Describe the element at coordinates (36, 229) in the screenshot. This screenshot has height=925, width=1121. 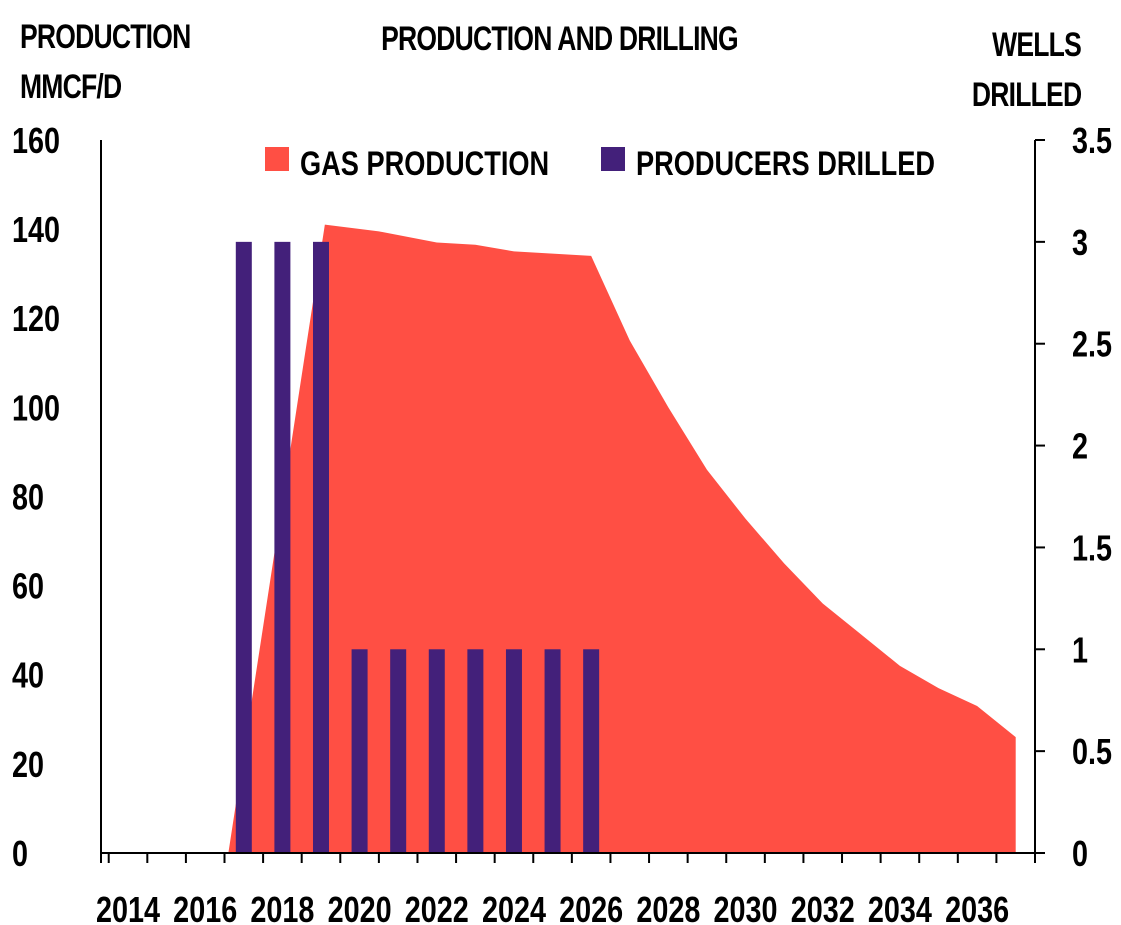
I see `left-y-tick-label: 140` at that location.